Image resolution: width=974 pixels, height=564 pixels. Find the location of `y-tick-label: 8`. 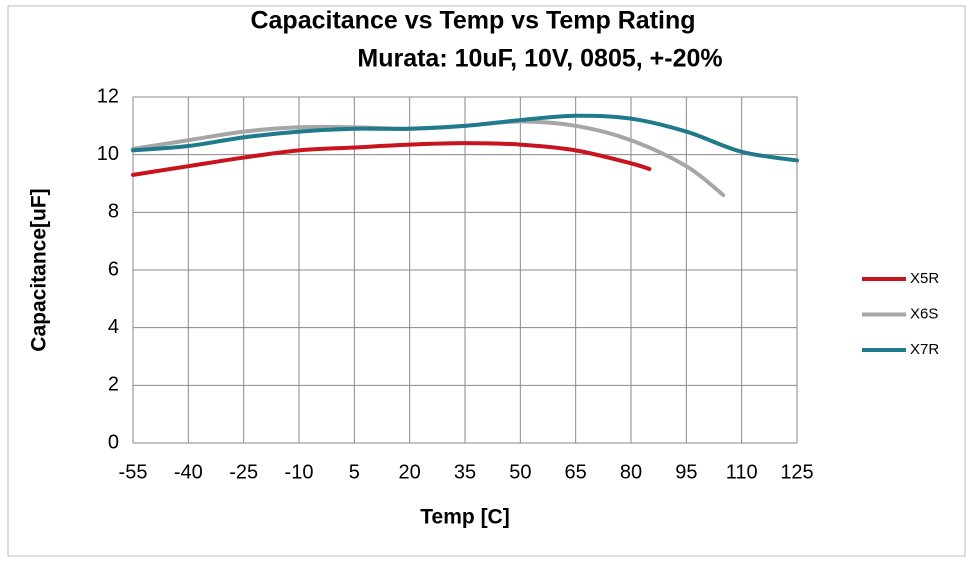

y-tick-label: 8 is located at coordinates (113, 212).